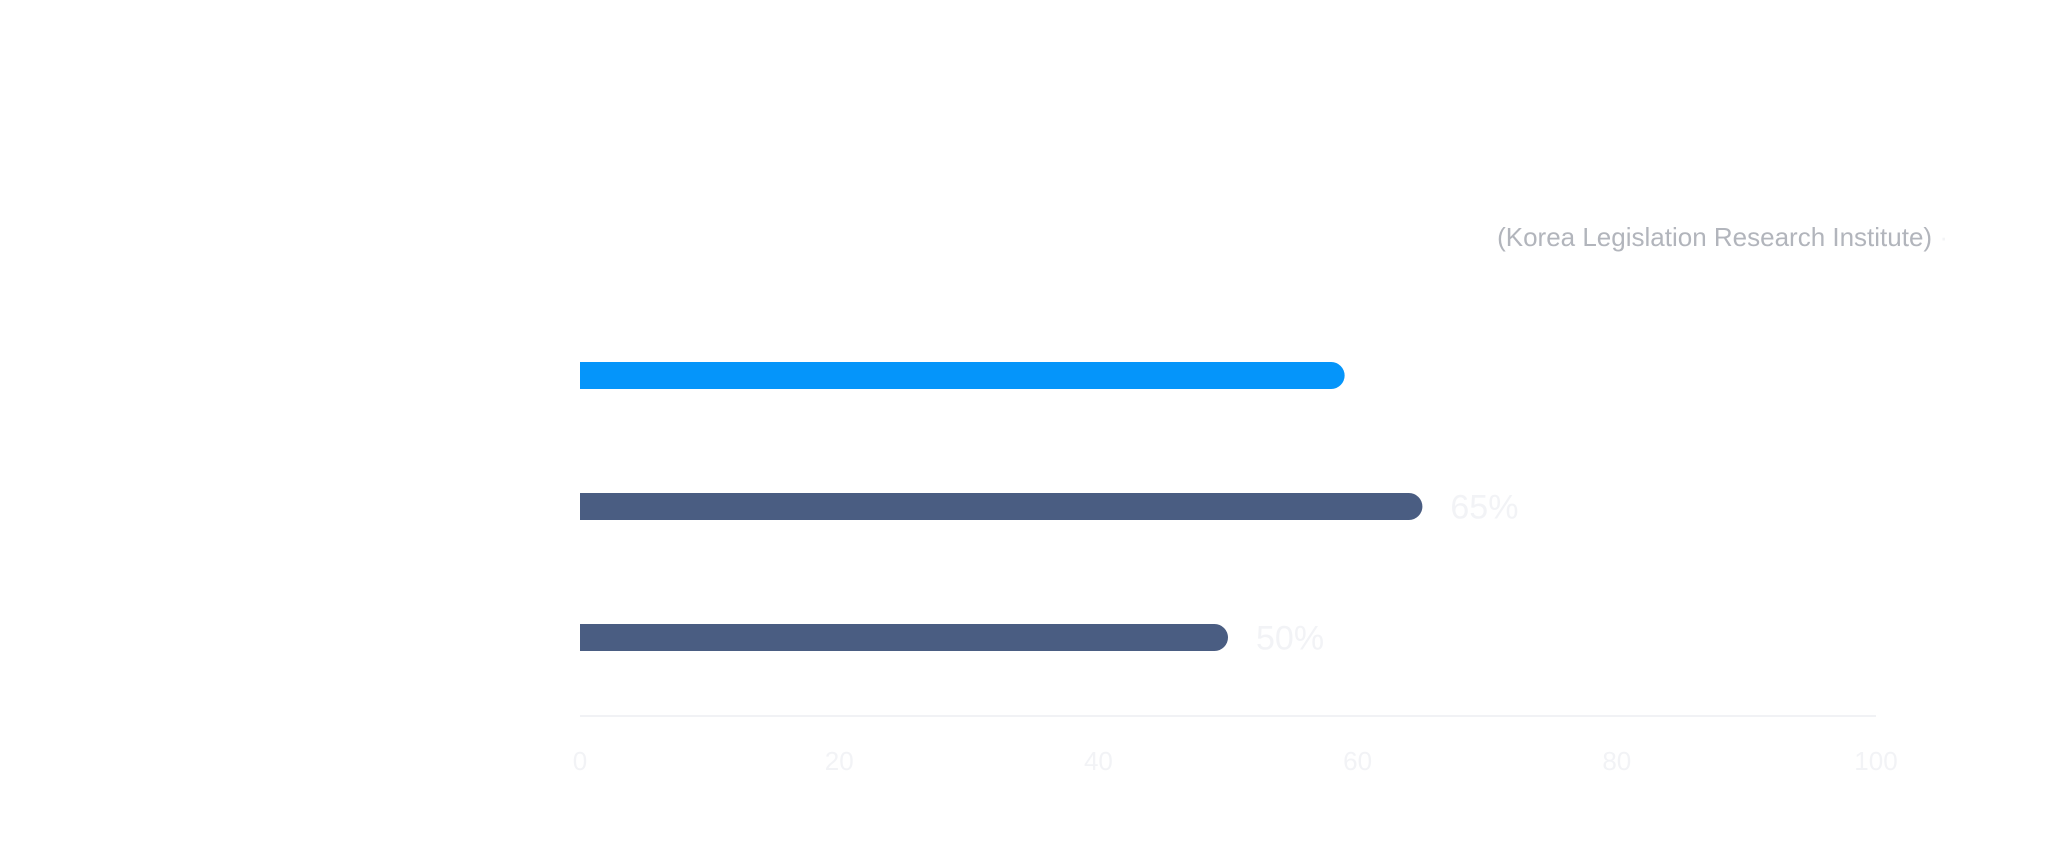 This screenshot has height=865, width=2048. I want to click on x-tick-label: 100, so click(1875, 761).